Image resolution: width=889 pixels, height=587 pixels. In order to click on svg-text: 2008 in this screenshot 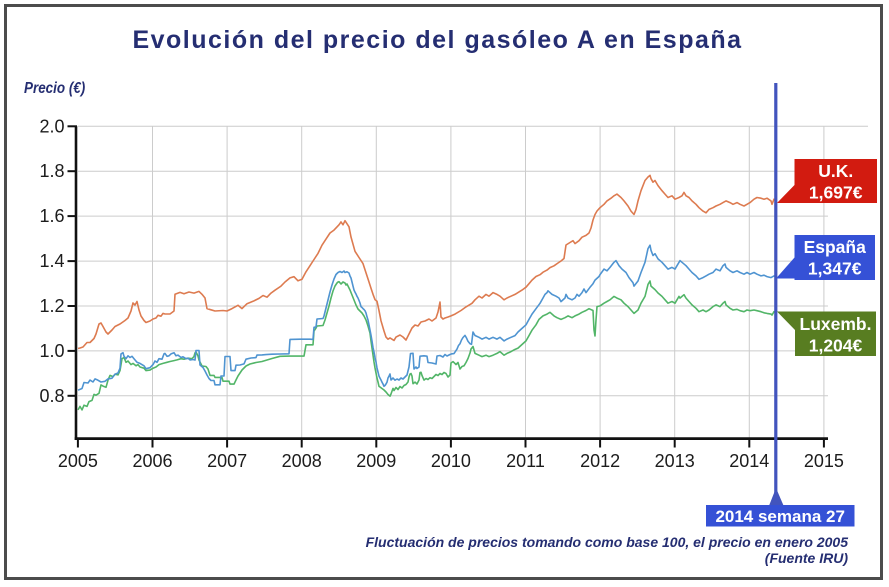, I will do `click(302, 461)`.